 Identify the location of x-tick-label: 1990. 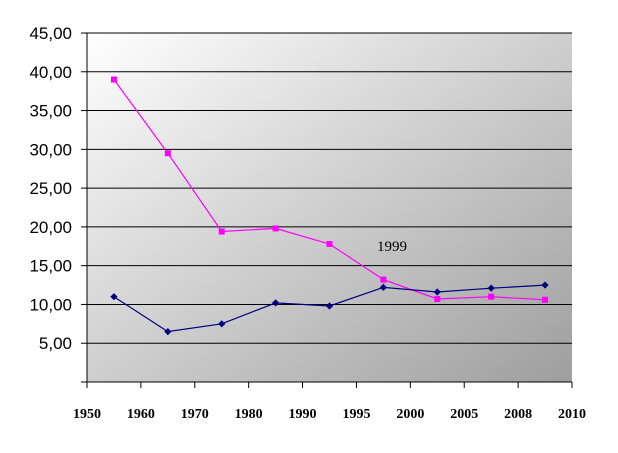
(303, 414).